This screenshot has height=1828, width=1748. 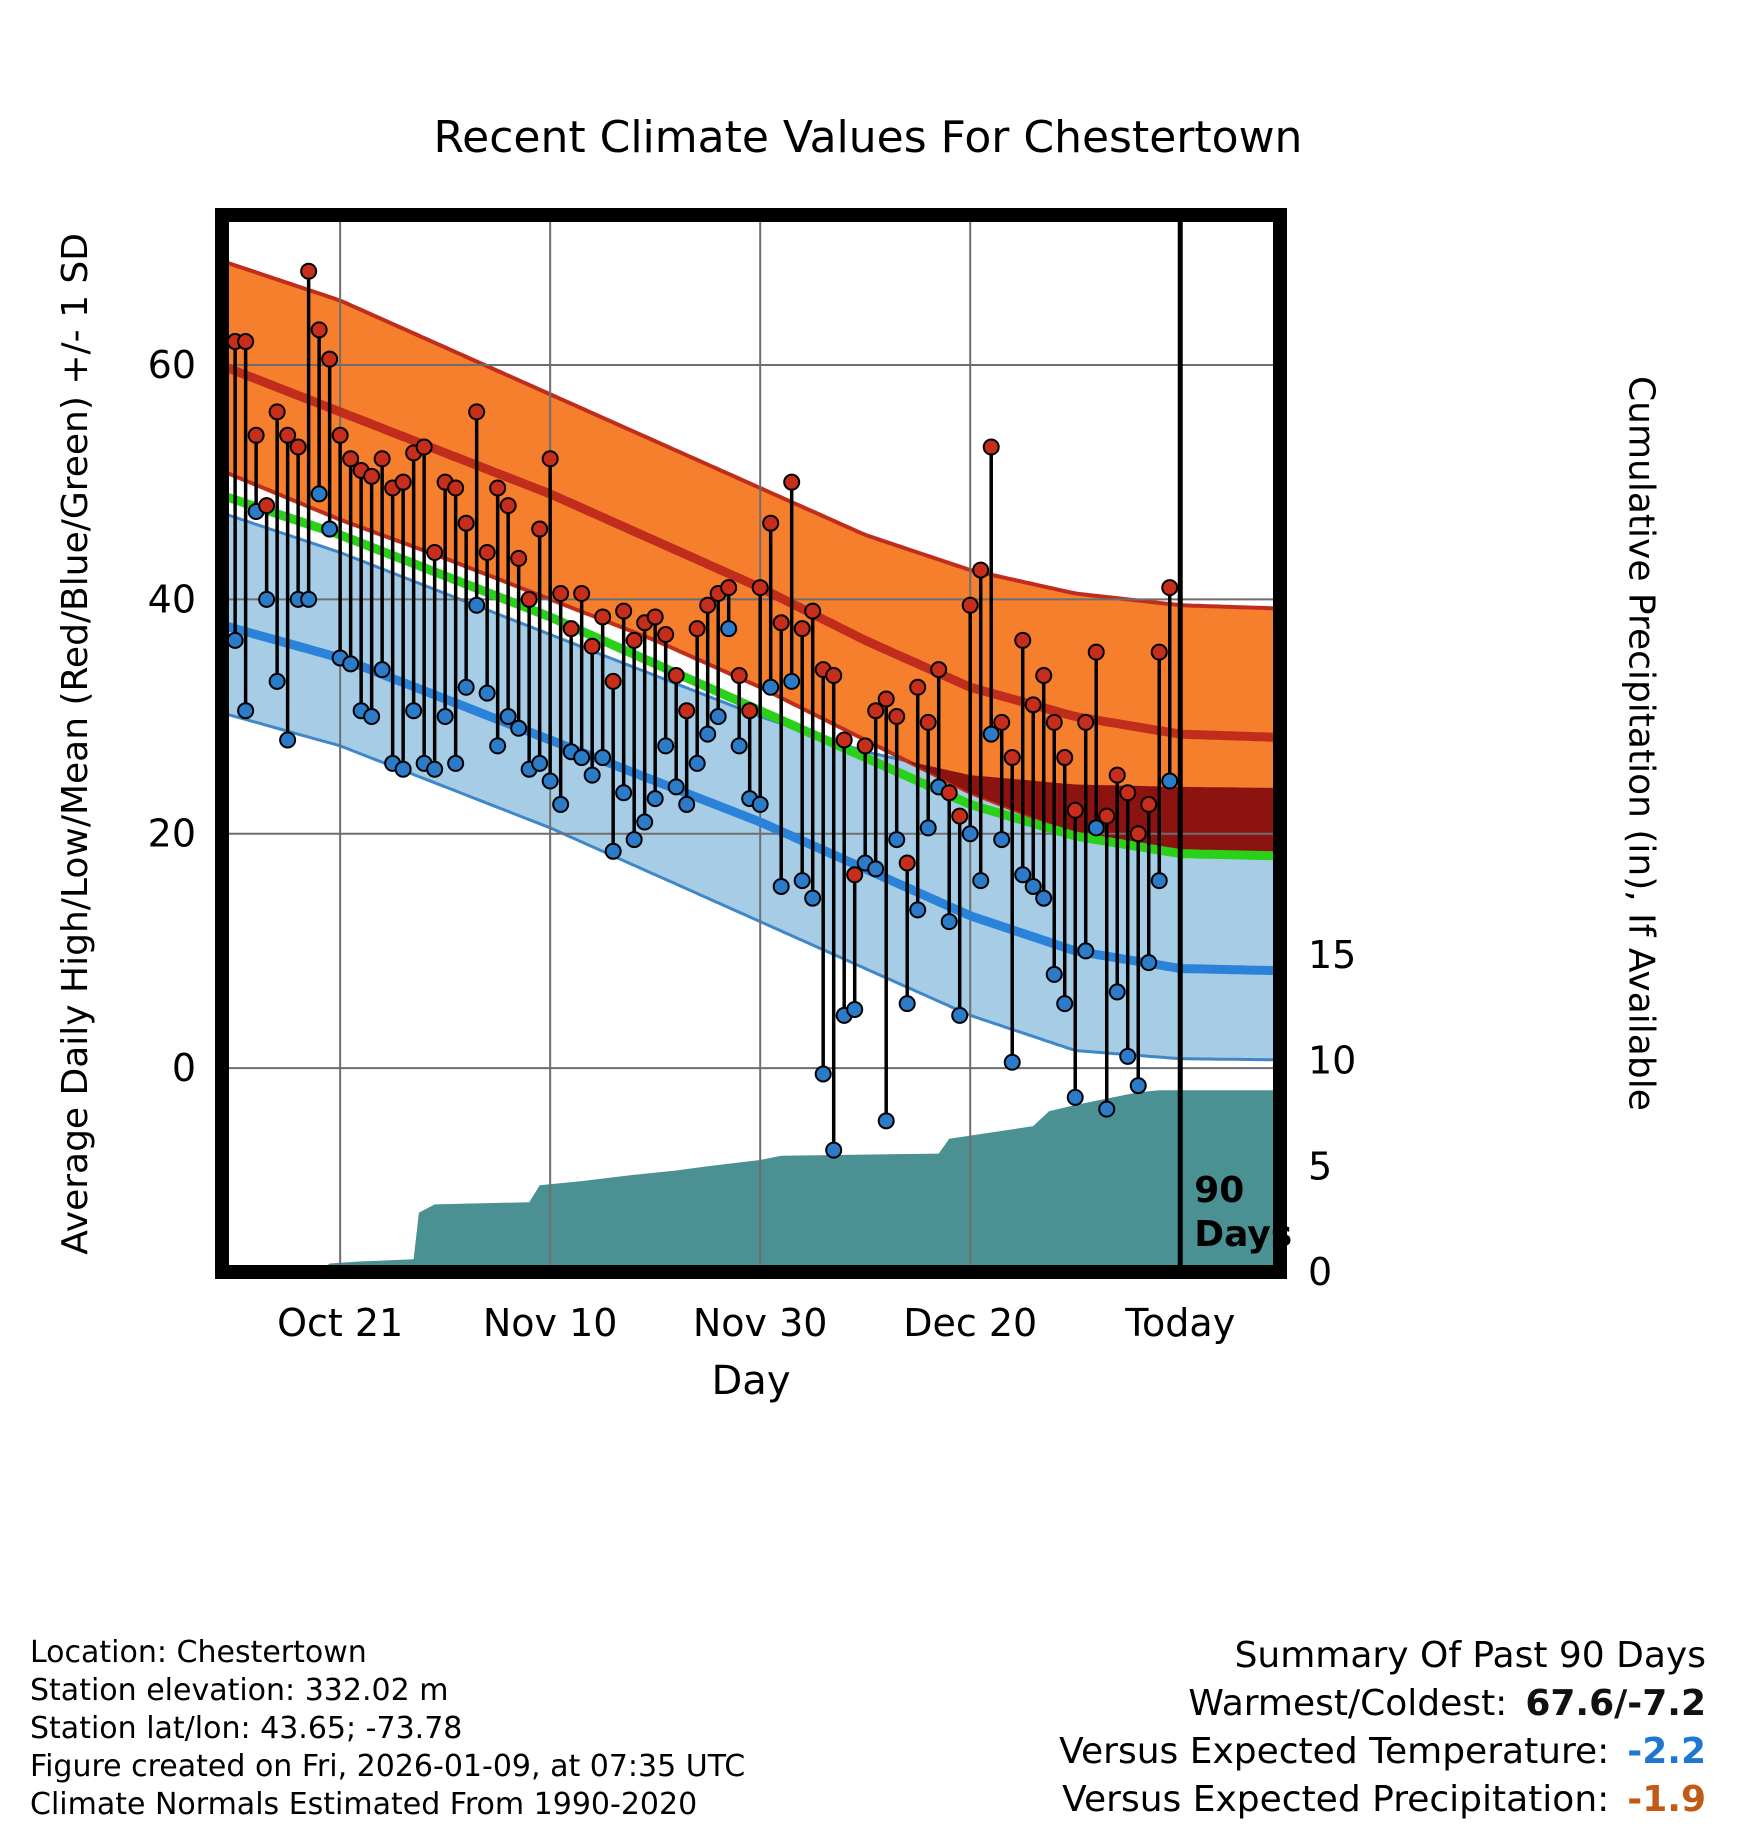 I want to click on y-right-tick-label: 15, so click(x=1332, y=955).